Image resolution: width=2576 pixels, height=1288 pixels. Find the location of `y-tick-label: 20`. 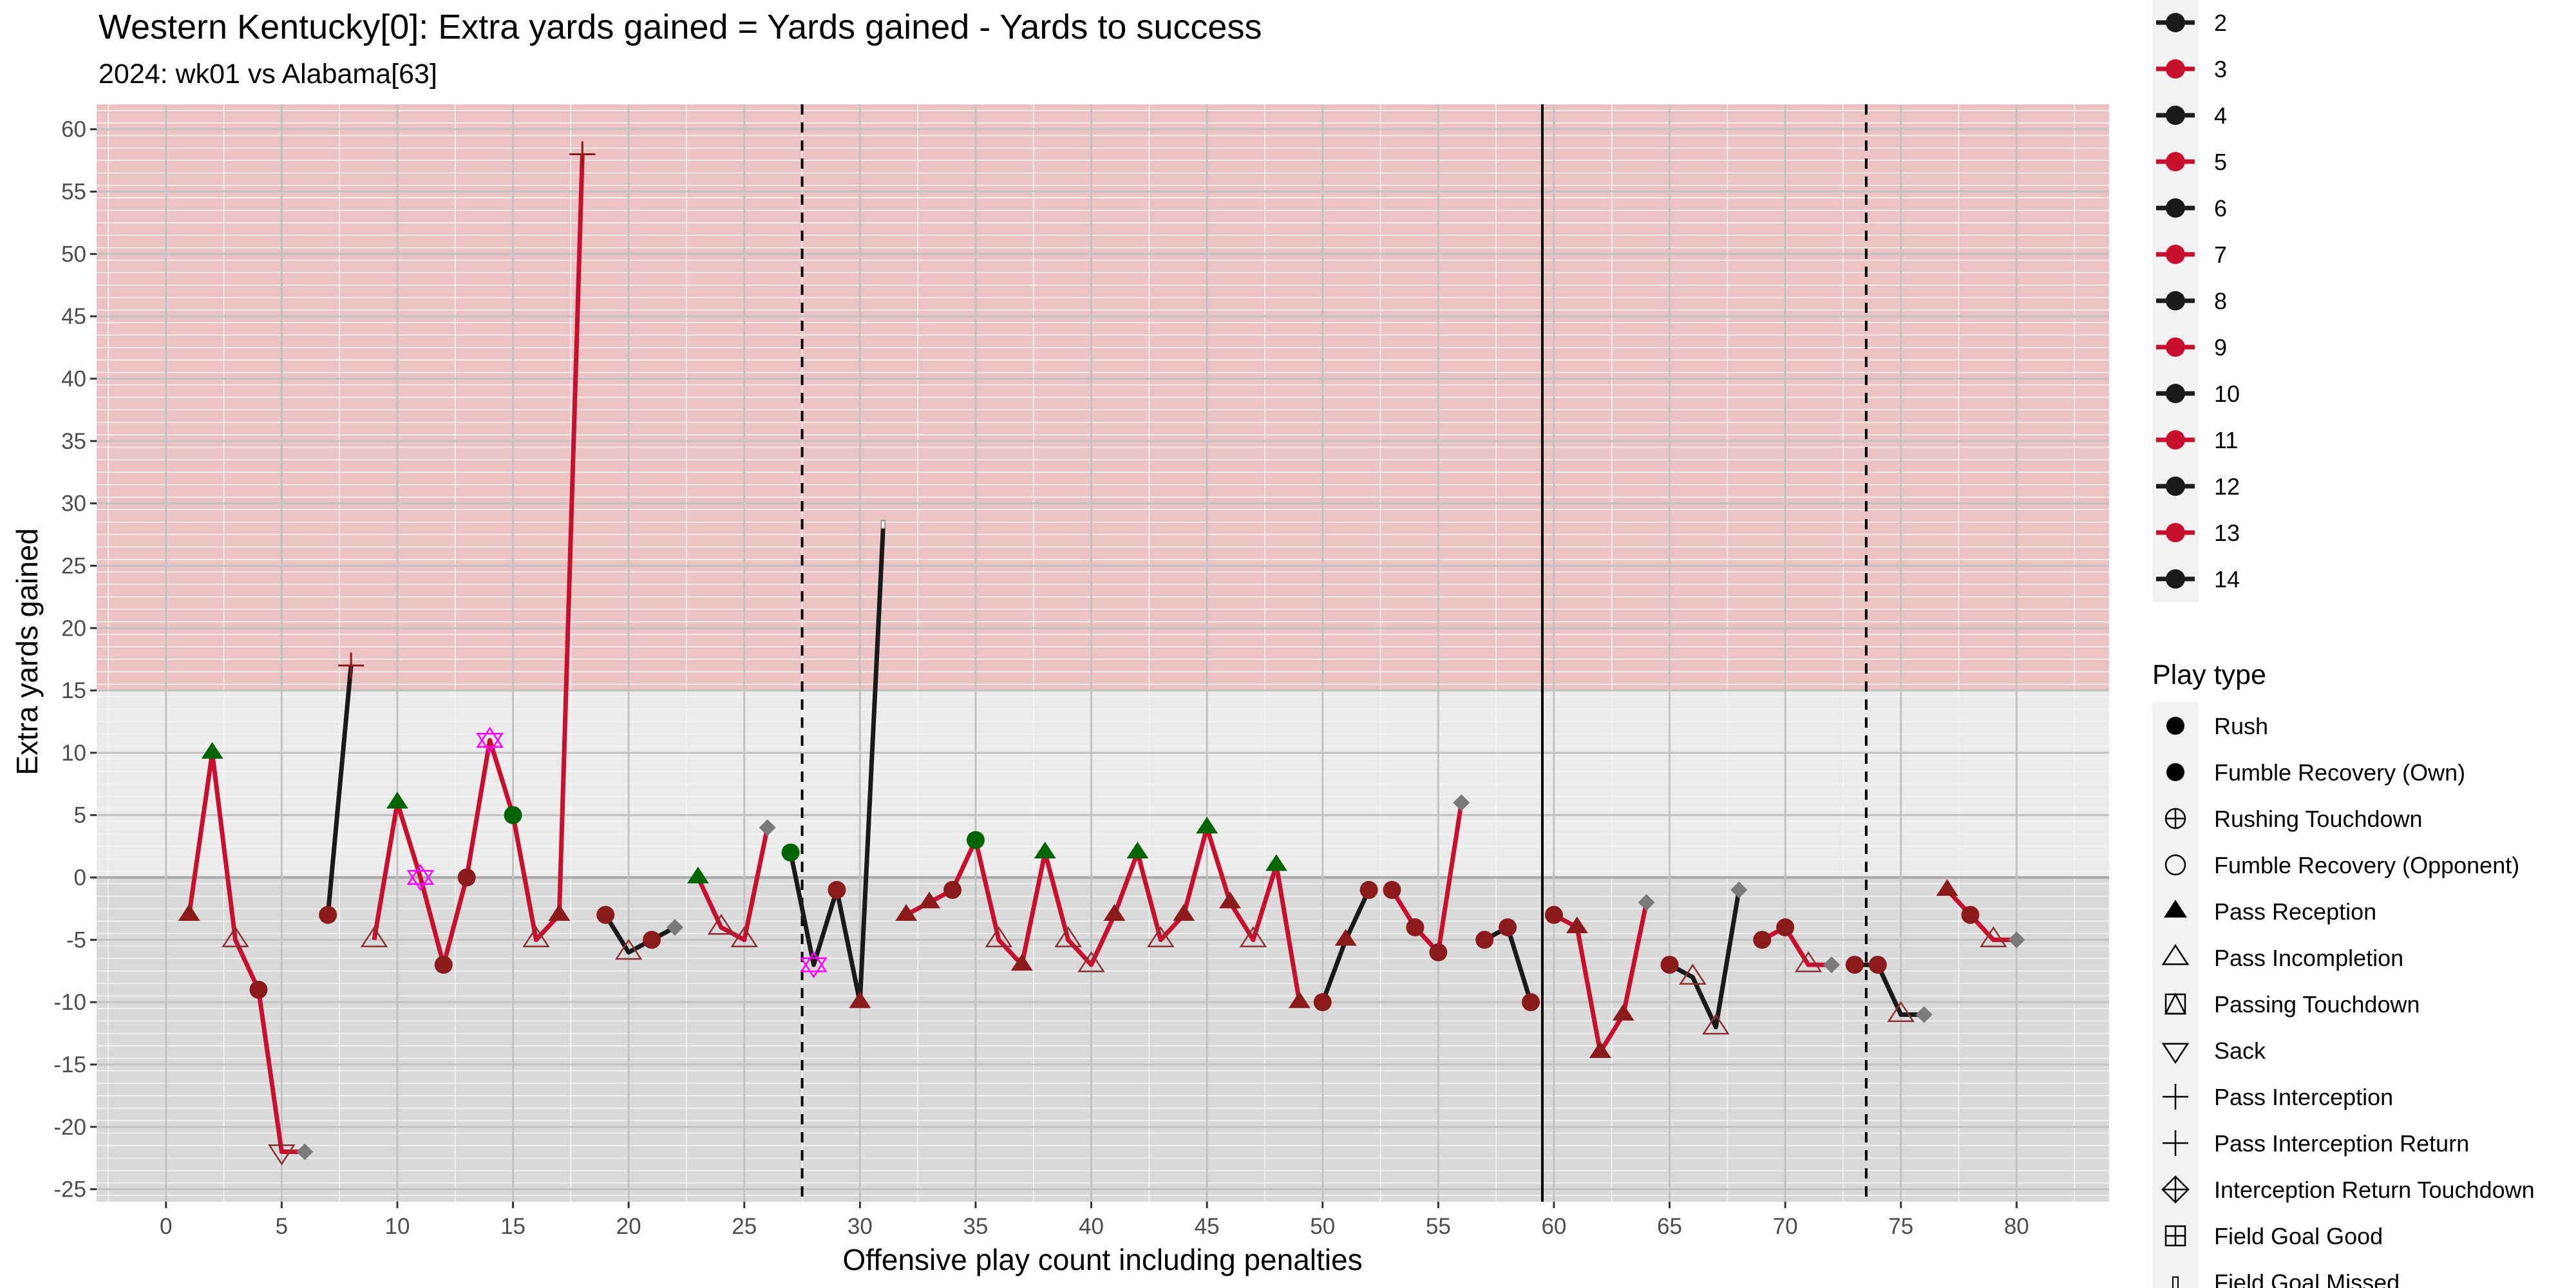

y-tick-label: 20 is located at coordinates (73, 628).